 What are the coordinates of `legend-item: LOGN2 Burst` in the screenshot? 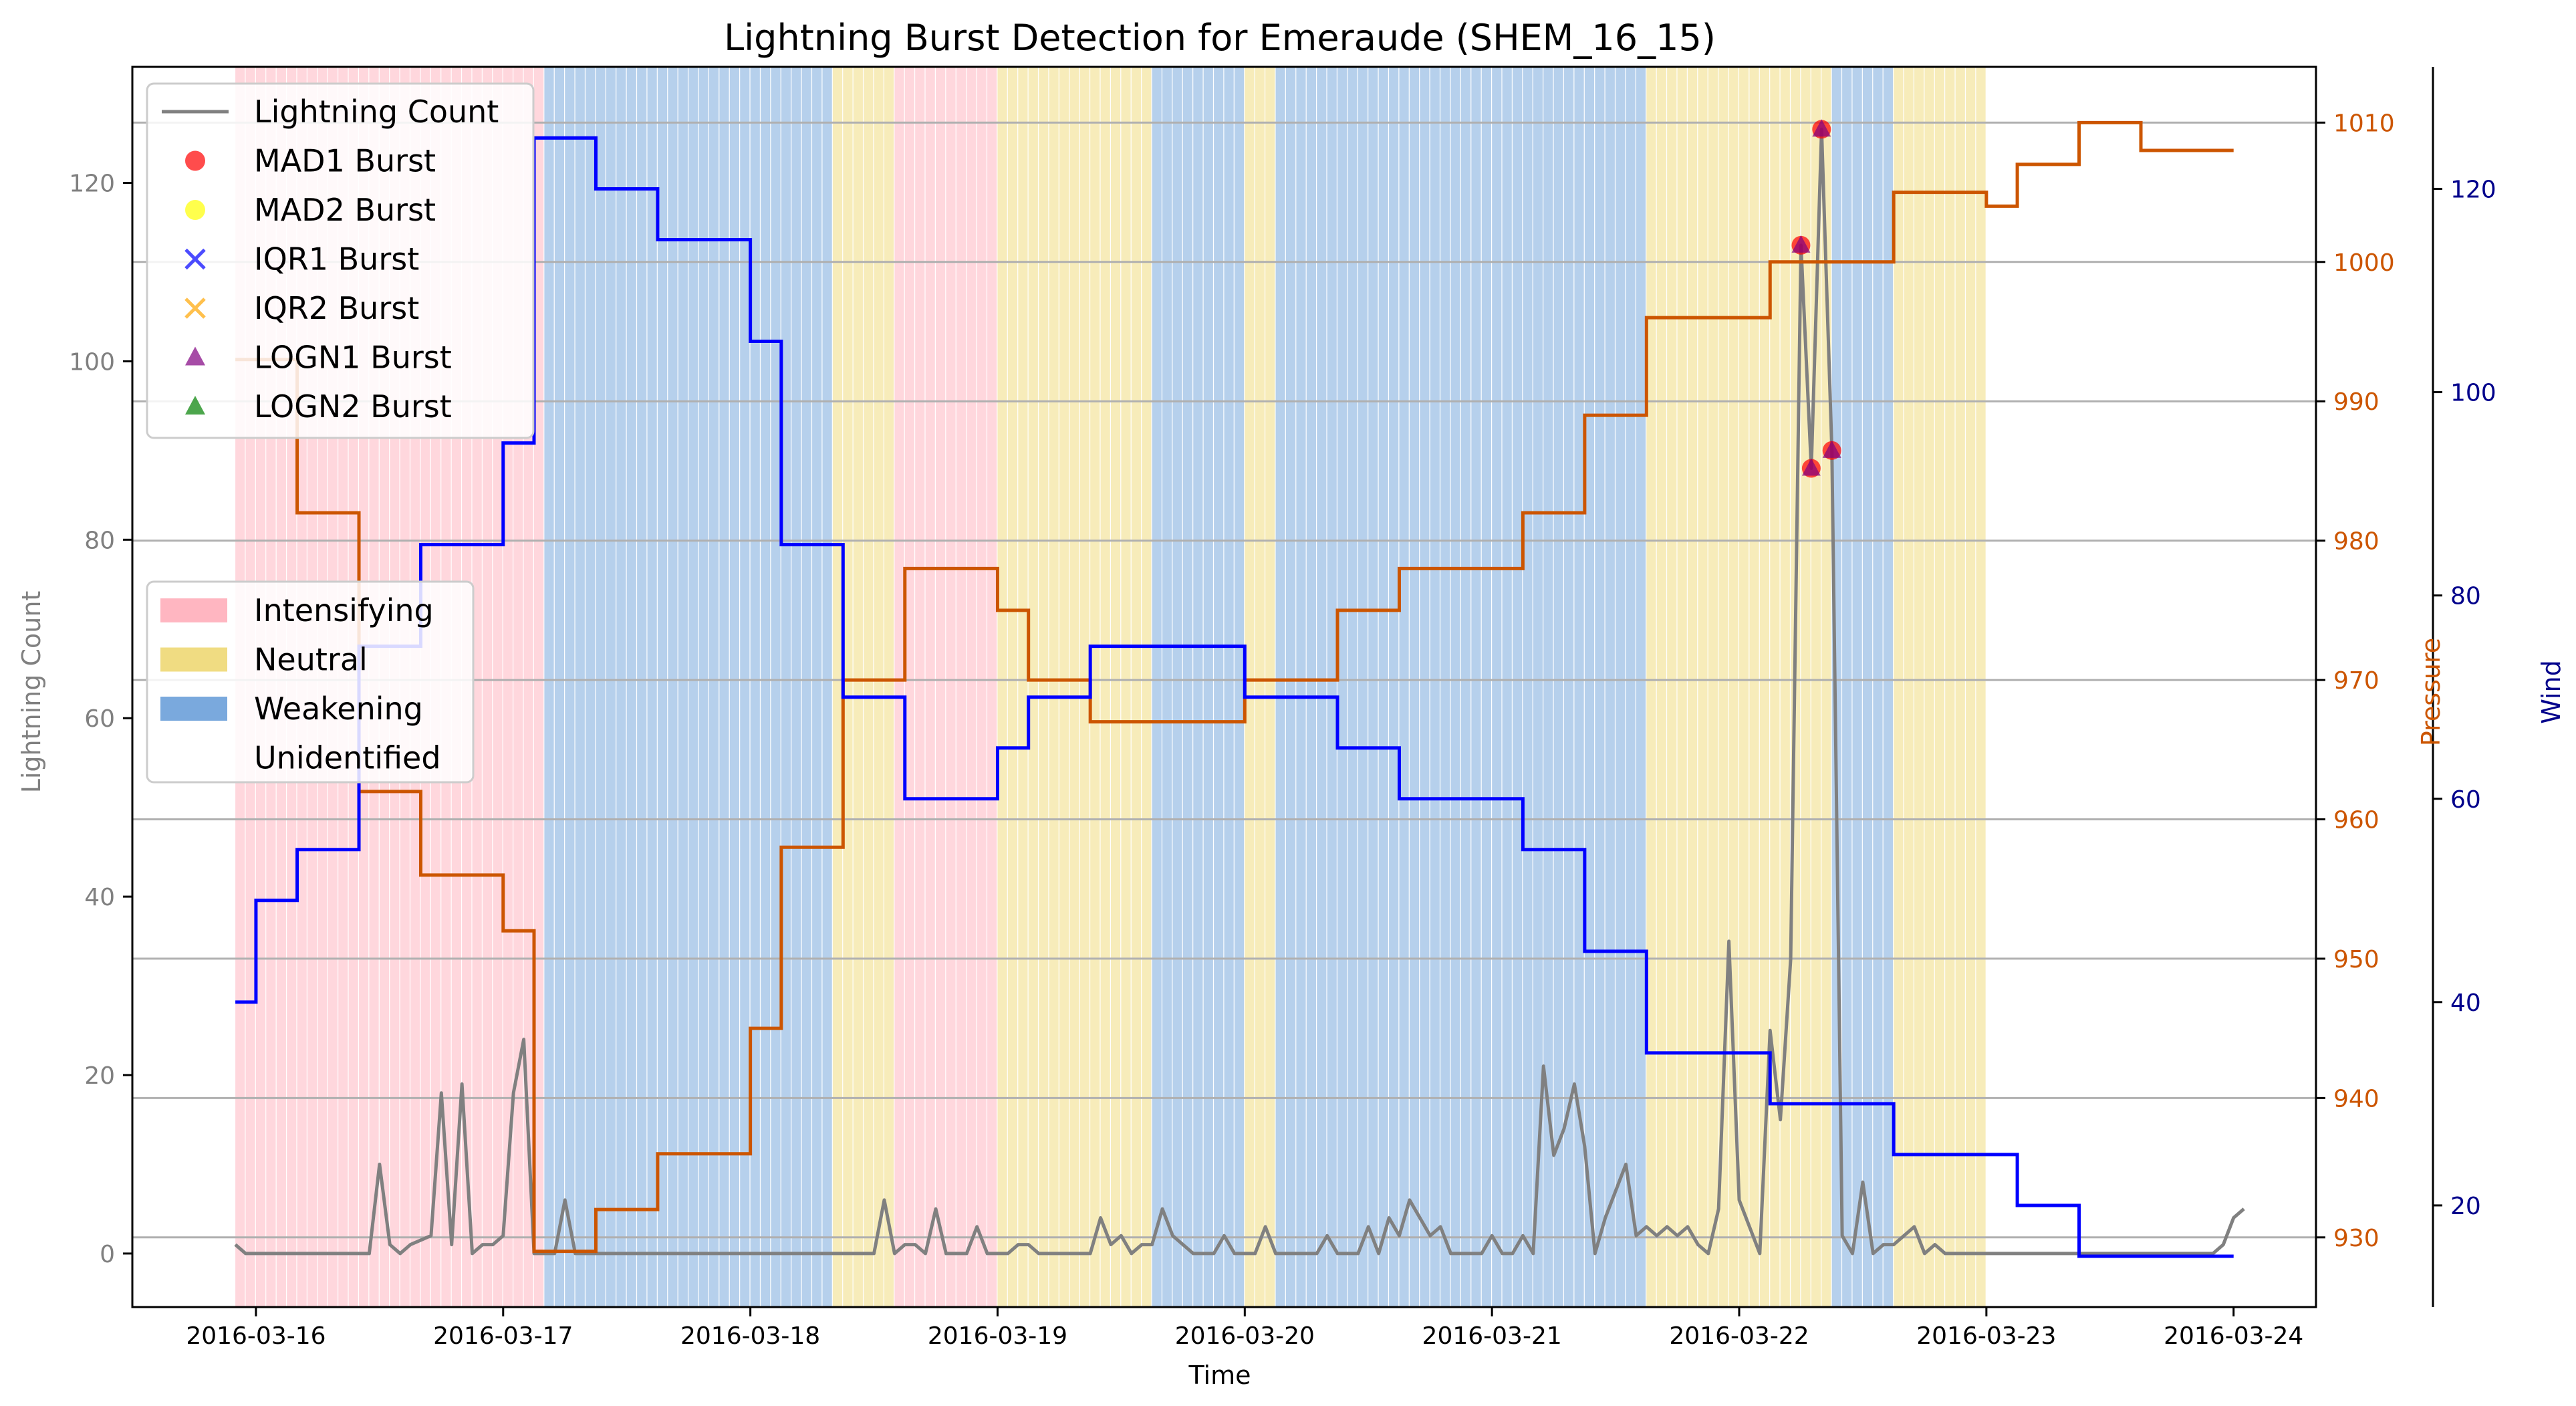 It's located at (318, 406).